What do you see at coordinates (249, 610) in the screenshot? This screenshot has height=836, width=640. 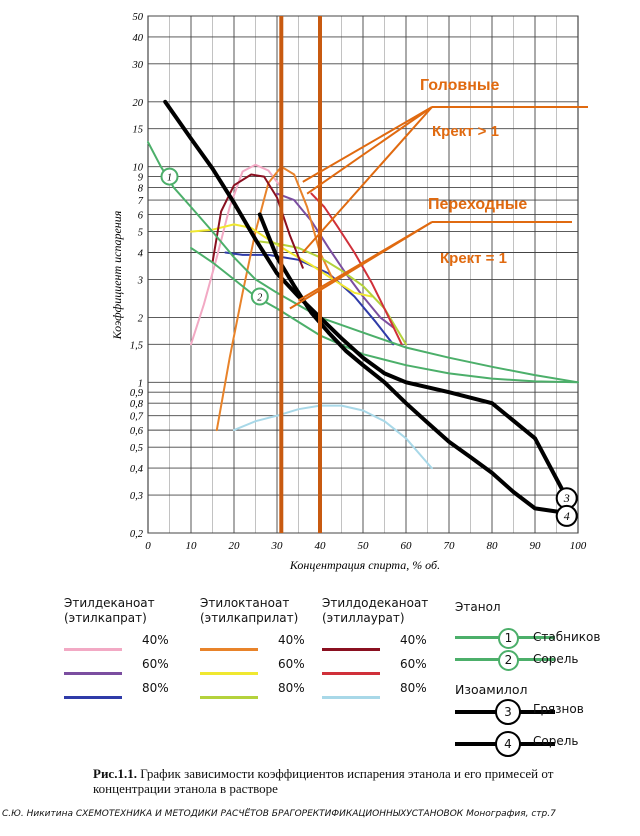 I see `legend-group-title: Этилоктаноат (этилкаприлат)` at bounding box center [249, 610].